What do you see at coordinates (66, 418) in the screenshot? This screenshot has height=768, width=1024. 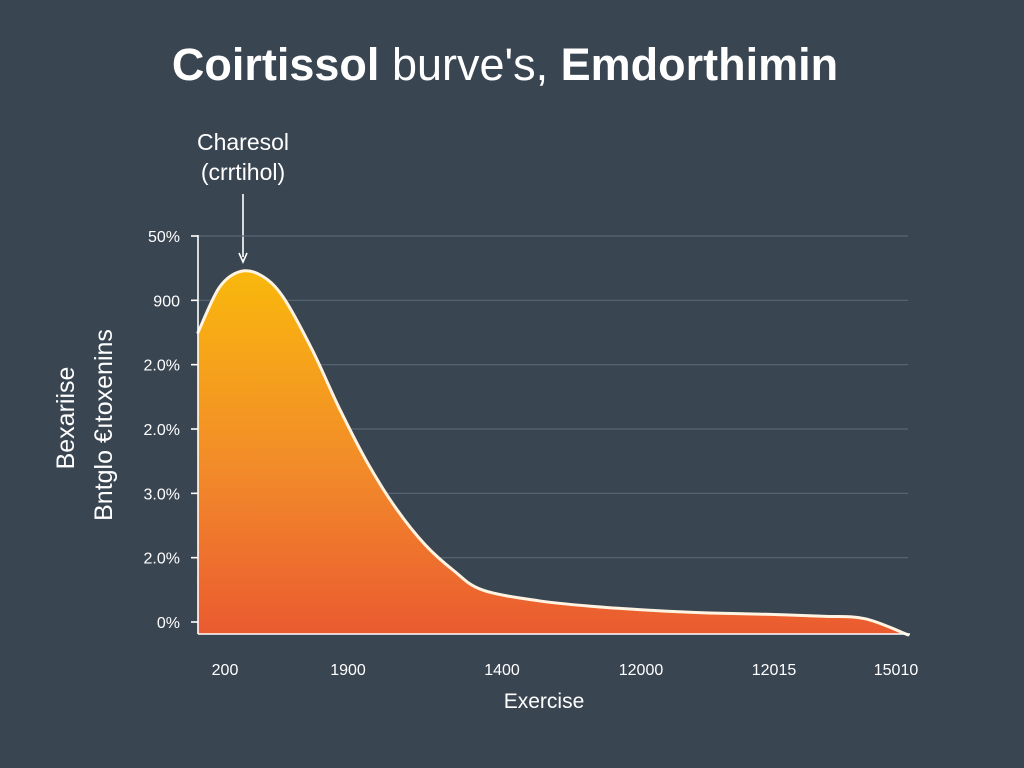 I see `y-axis-label-line1: Bexariise` at bounding box center [66, 418].